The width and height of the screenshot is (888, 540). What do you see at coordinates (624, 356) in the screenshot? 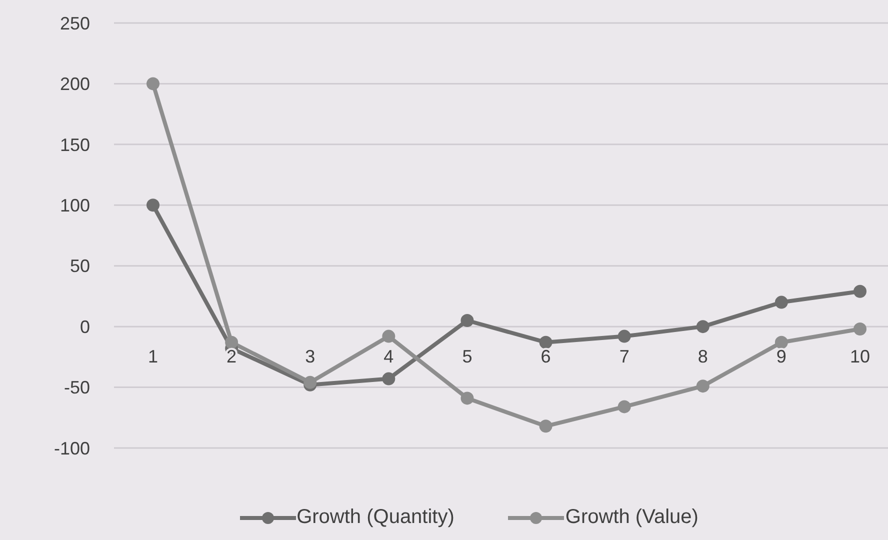
I see `x-tick-label: 7` at bounding box center [624, 356].